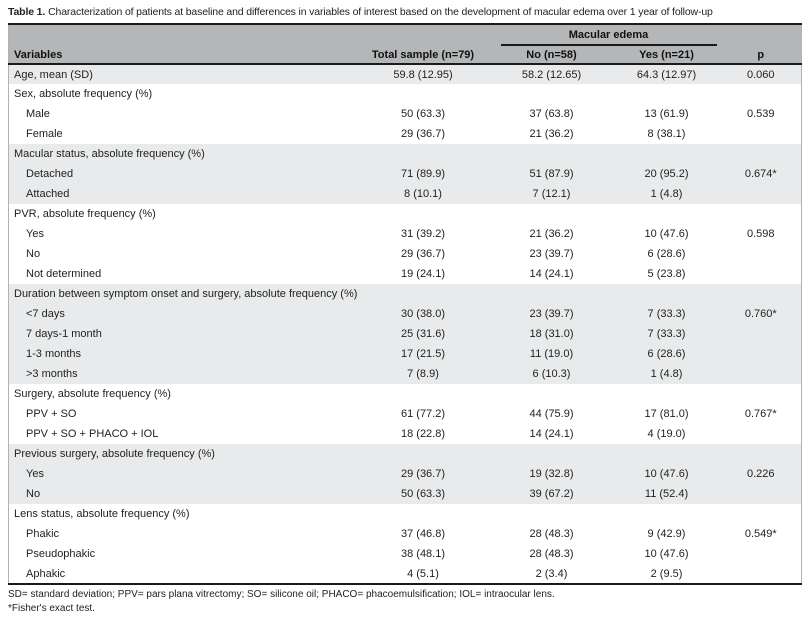 The height and width of the screenshot is (620, 809). I want to click on cell-no-edema: 14 (24.1), so click(551, 434).